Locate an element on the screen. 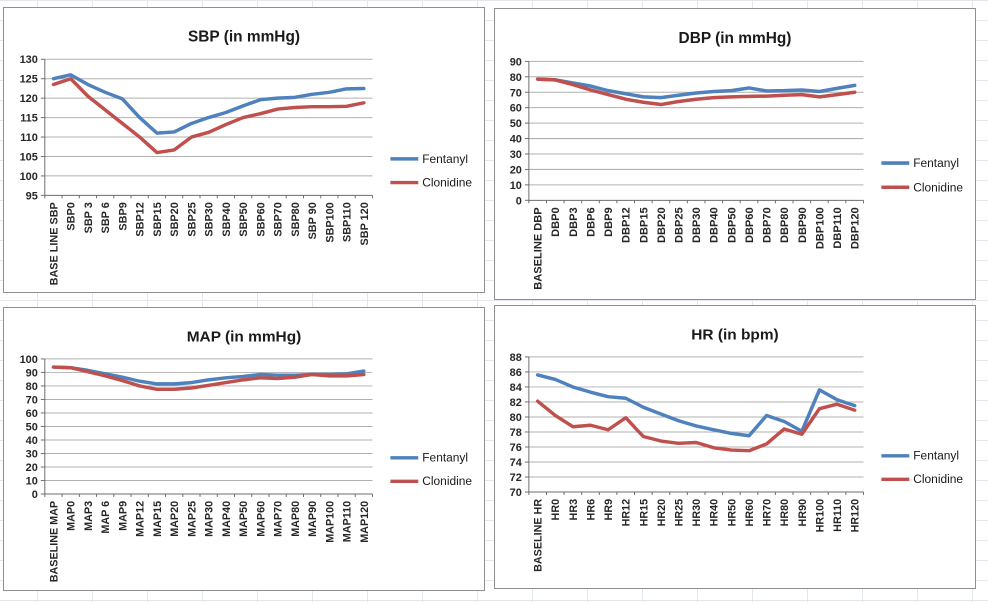 The height and width of the screenshot is (602, 988). y-axis-label: 20 is located at coordinates (32, 468).